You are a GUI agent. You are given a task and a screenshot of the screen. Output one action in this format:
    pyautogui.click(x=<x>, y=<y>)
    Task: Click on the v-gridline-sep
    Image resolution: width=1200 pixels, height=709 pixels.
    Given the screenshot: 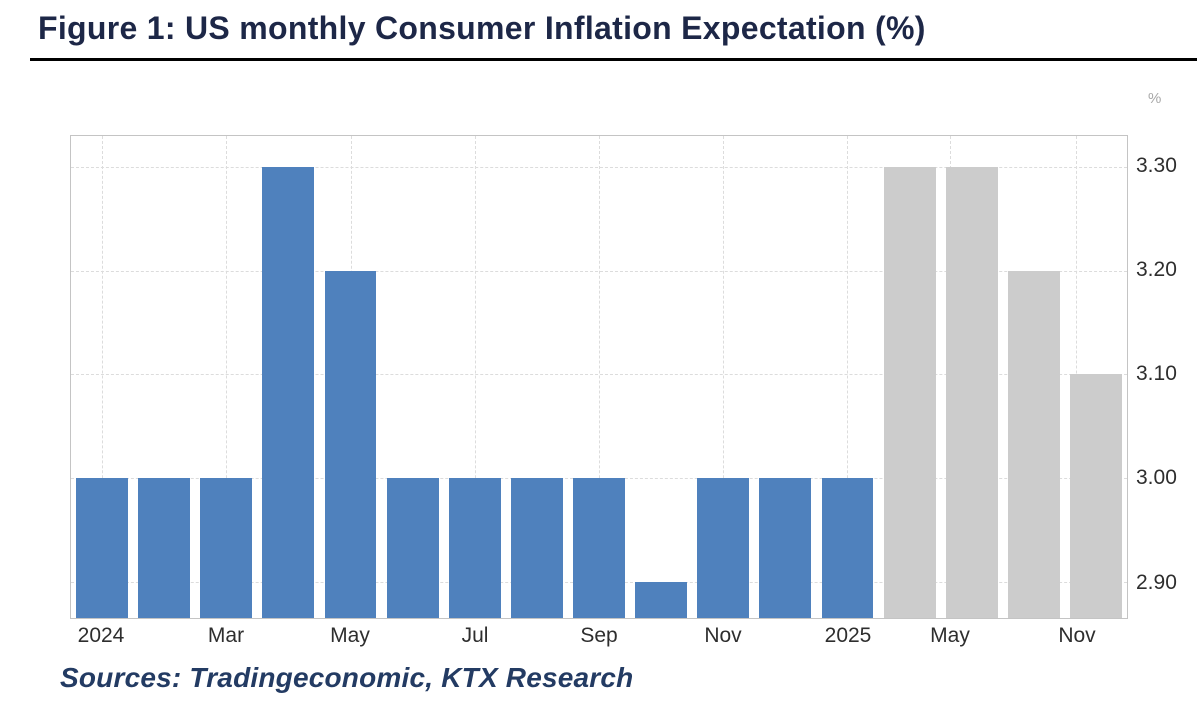 What is the action you would take?
    pyautogui.click(x=599, y=377)
    